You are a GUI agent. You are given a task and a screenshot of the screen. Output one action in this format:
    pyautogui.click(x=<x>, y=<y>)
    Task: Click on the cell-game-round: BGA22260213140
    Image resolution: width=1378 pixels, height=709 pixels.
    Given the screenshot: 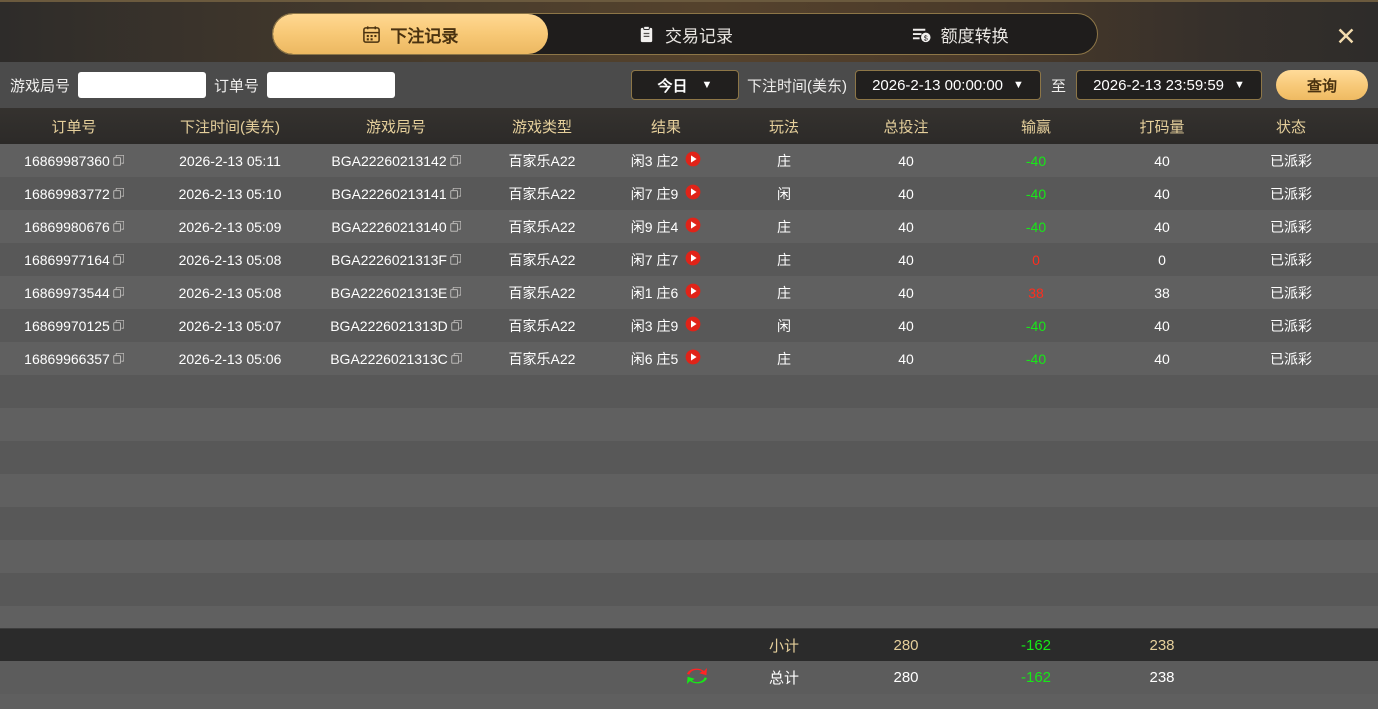 What is the action you would take?
    pyautogui.click(x=396, y=227)
    